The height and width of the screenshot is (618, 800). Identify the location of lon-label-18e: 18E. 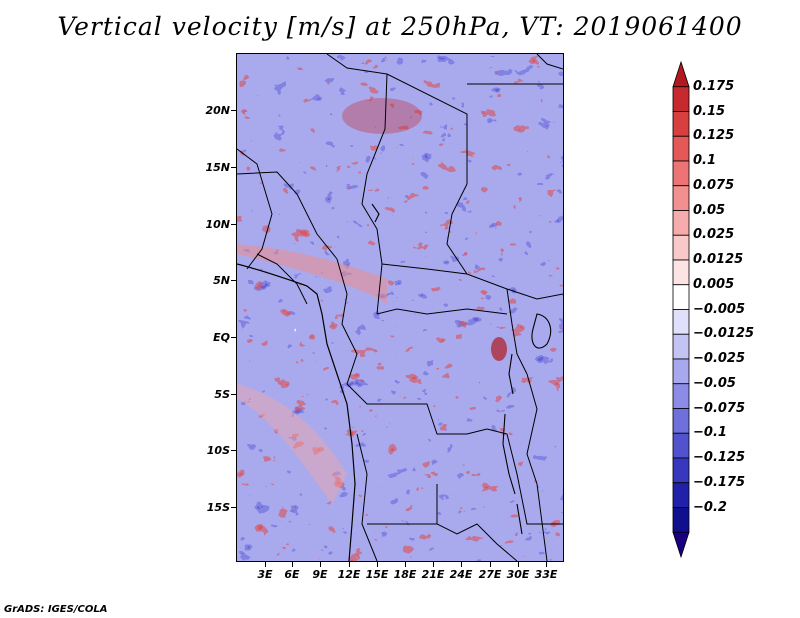
(405, 574).